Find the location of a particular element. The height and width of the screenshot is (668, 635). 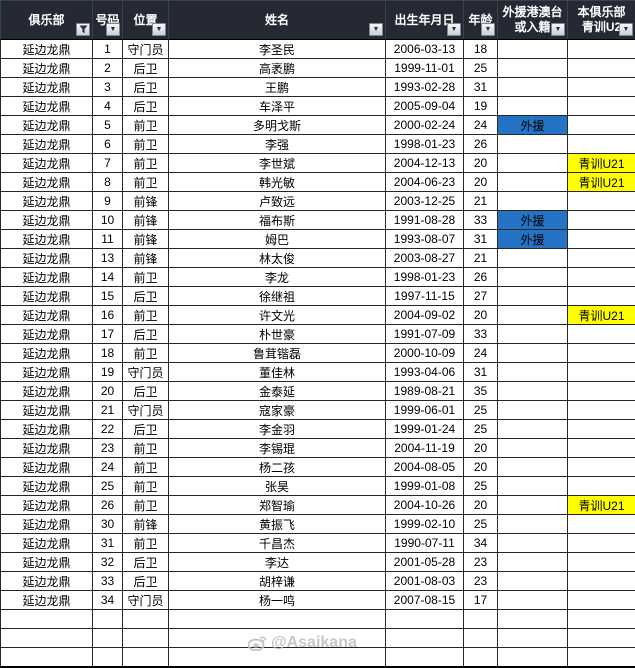

cell-birth: 2004-11-19 is located at coordinates (425, 448).